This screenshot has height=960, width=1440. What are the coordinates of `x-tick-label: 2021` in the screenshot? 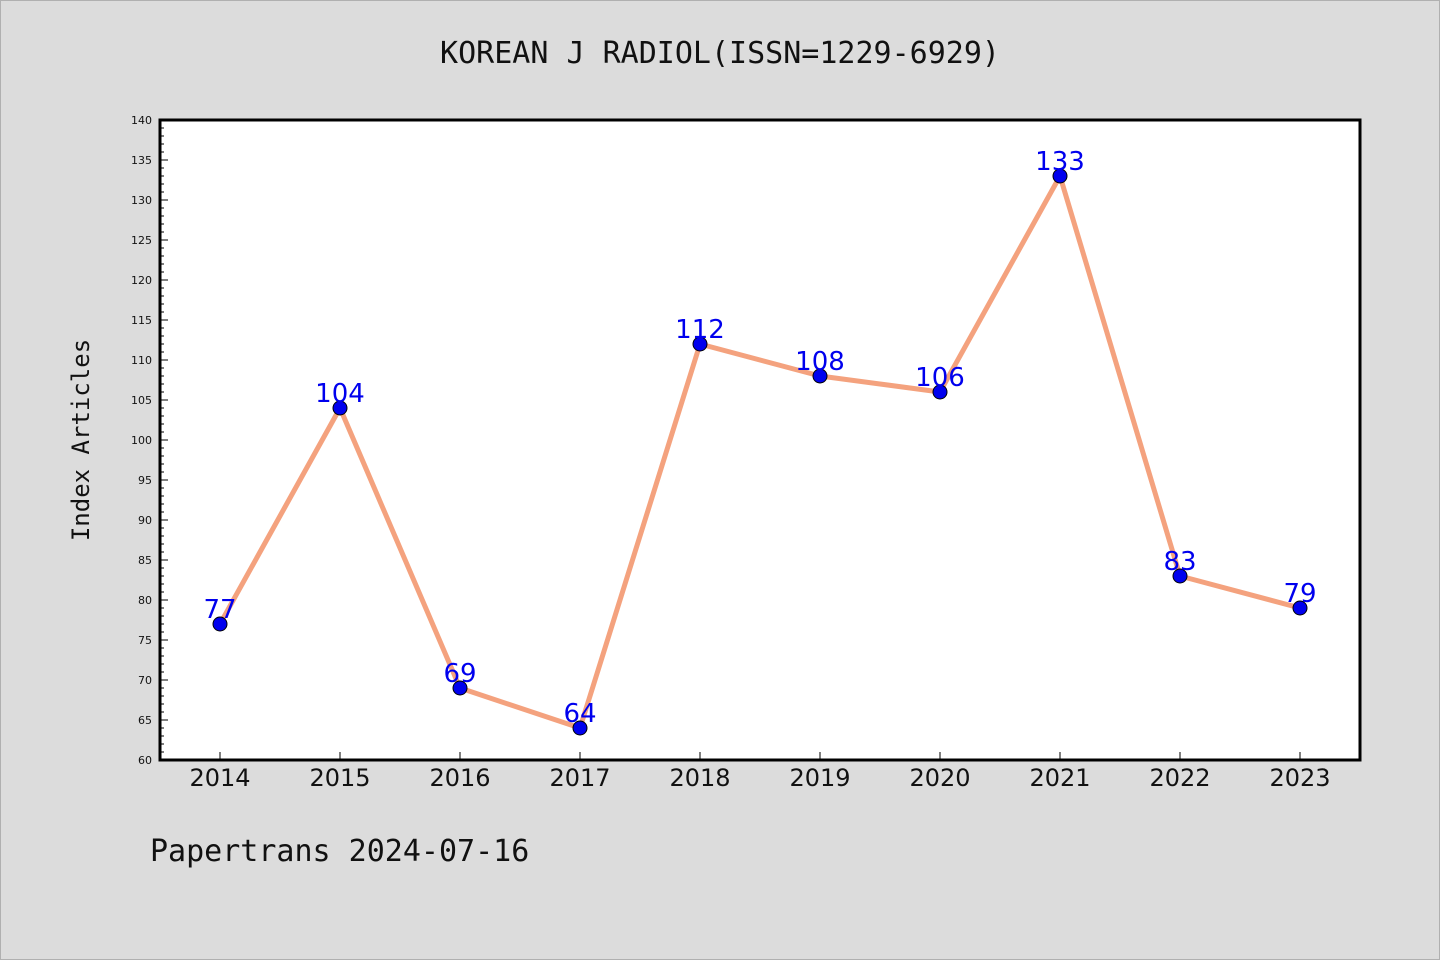 It's located at (1059, 778).